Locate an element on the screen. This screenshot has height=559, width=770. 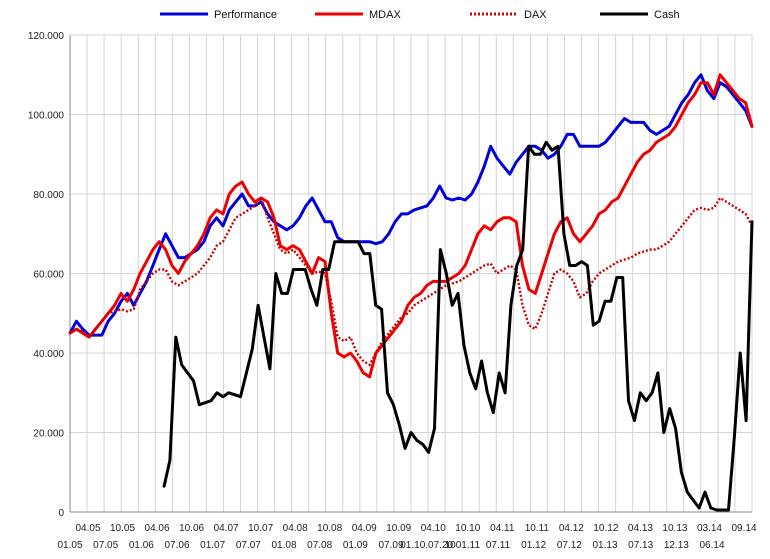
x-tick-label: 10.09 is located at coordinates (398, 528).